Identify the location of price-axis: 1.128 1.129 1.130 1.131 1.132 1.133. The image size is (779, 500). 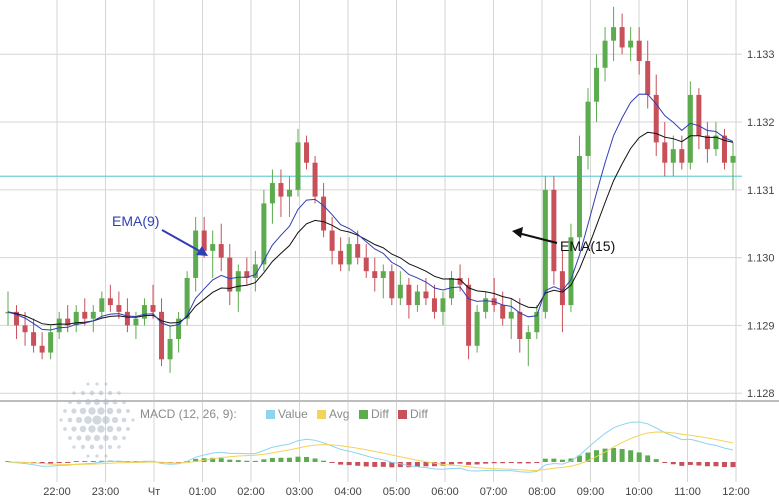
(761, 224).